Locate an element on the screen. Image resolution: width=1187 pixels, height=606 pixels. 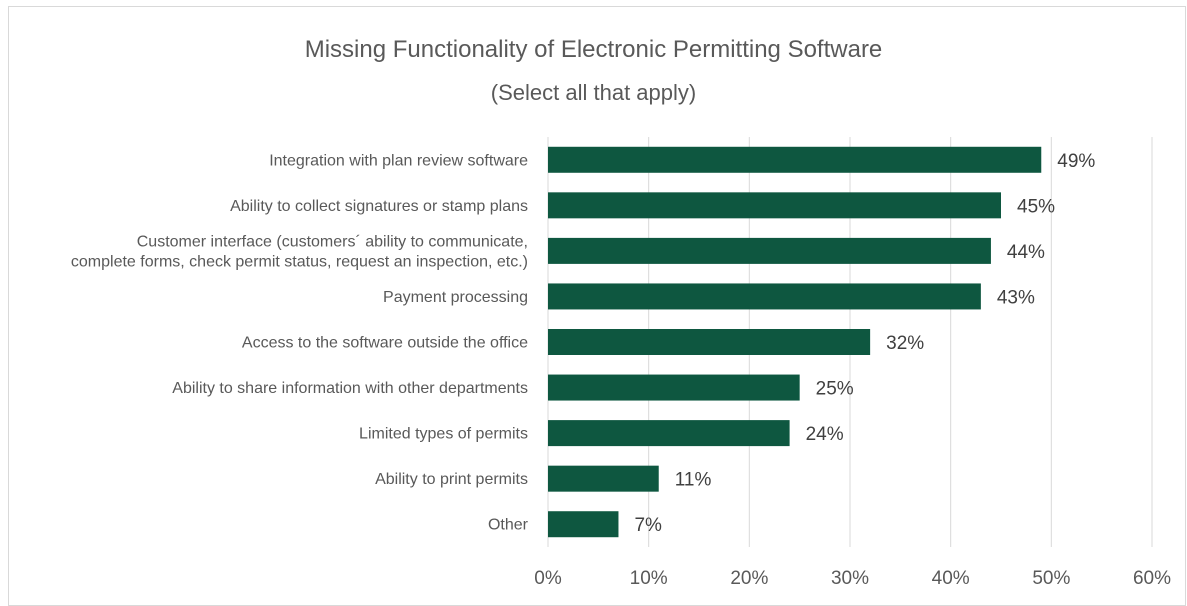
data-label: 45% is located at coordinates (1036, 206).